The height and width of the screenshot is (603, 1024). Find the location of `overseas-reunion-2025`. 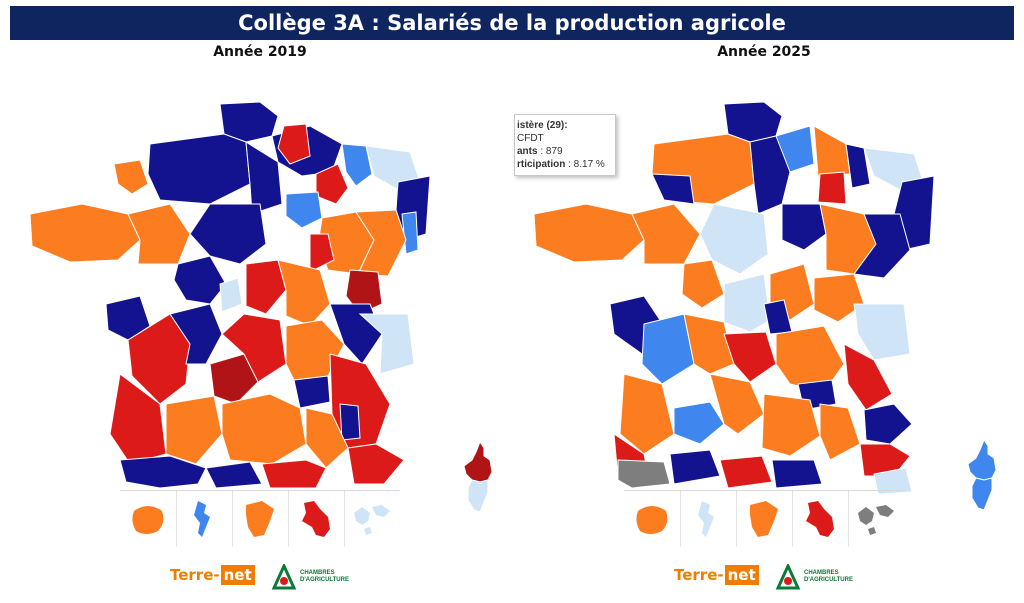

overseas-reunion-2025 is located at coordinates (652, 519).